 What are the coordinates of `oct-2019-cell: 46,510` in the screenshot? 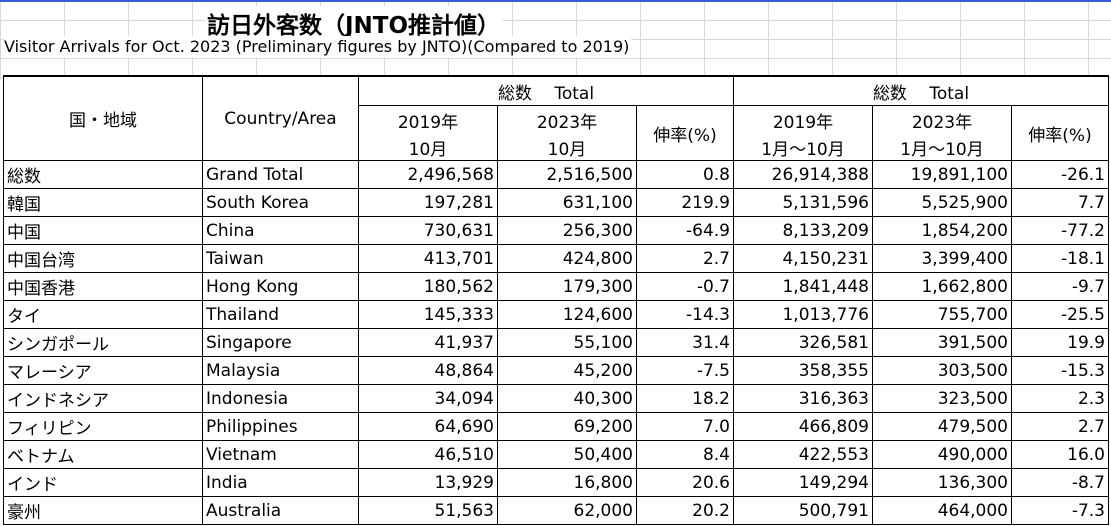 It's located at (428, 454).